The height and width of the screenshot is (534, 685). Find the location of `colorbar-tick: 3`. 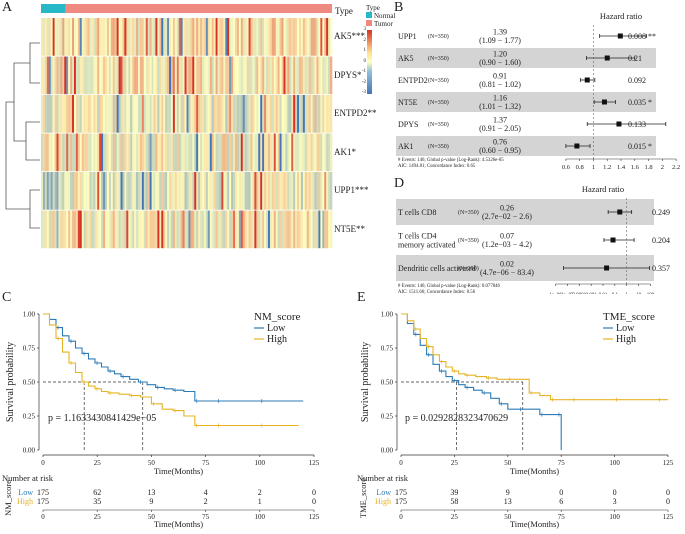

colorbar-tick: 3 is located at coordinates (365, 29).